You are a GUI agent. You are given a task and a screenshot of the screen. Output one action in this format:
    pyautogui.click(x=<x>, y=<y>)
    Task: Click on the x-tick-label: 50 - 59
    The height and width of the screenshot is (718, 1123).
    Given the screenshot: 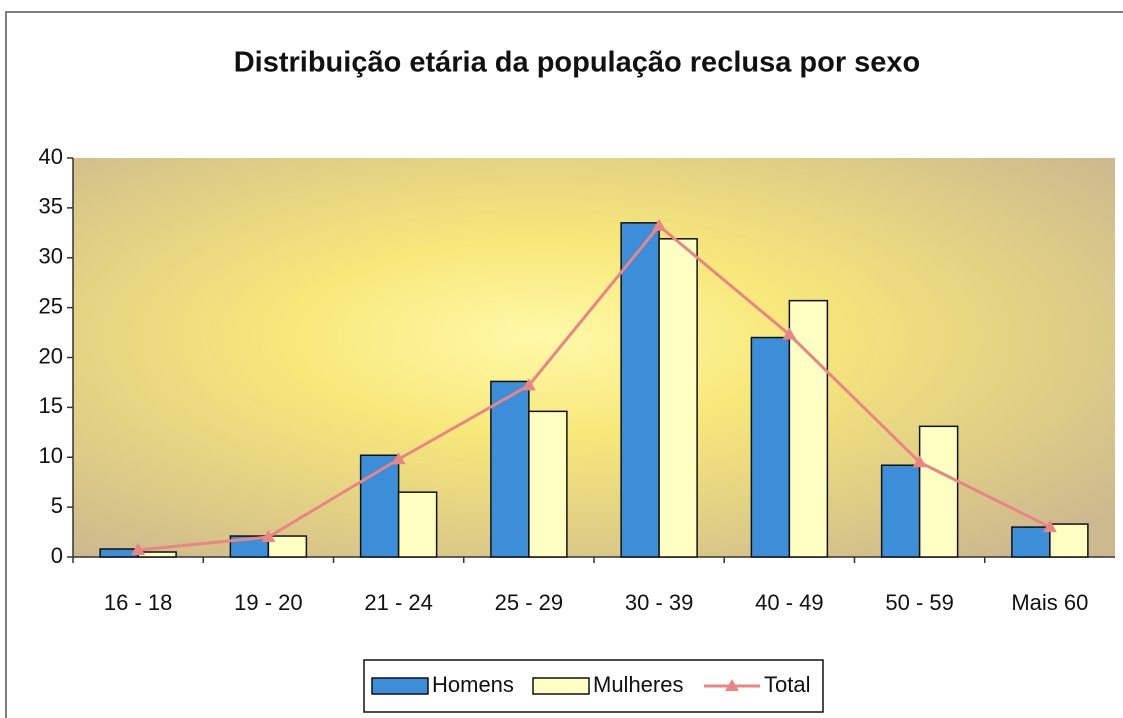 What is the action you would take?
    pyautogui.click(x=919, y=602)
    